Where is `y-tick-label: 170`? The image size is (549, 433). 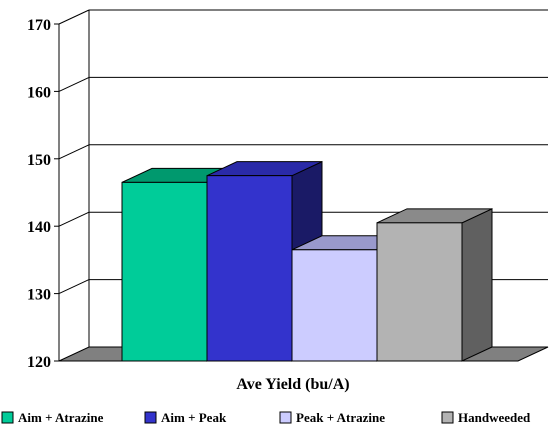 y-tick-label: 170 is located at coordinates (39, 25).